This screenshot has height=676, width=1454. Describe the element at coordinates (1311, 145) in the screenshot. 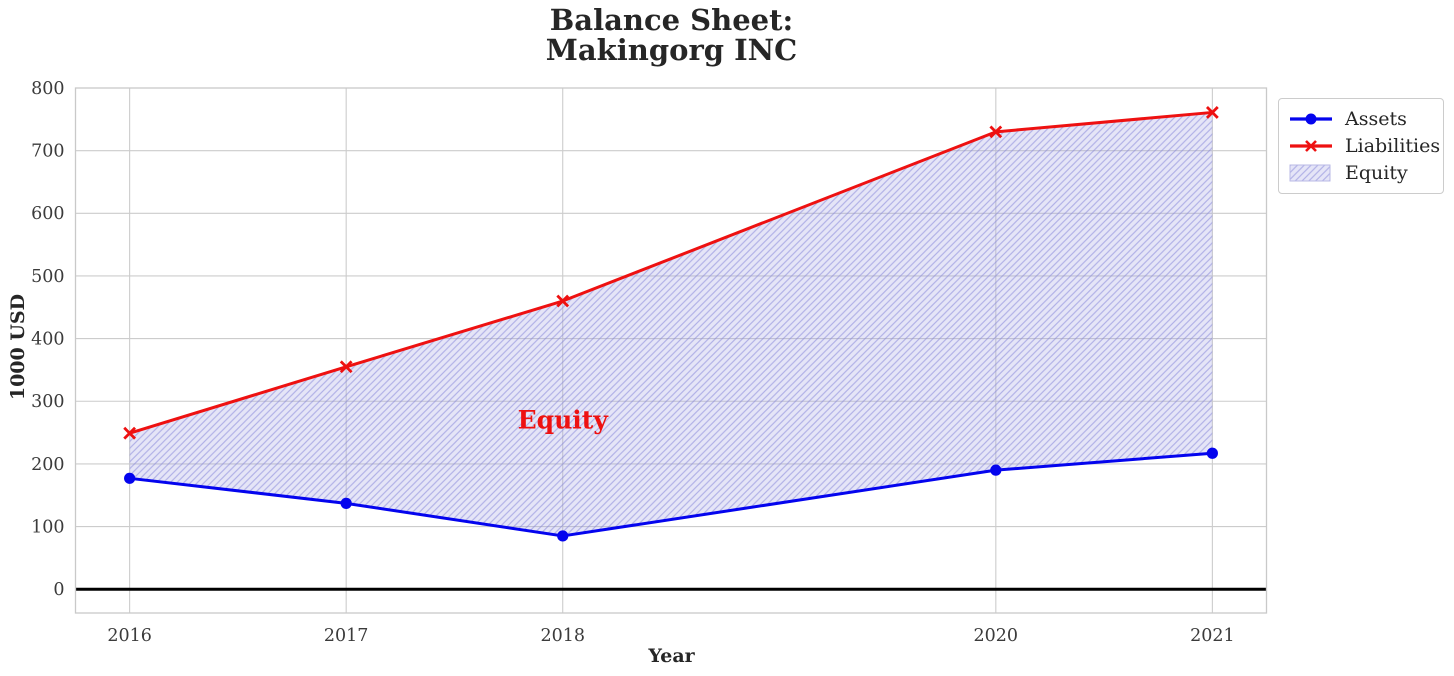

I see `liabilities-line-icon` at that location.